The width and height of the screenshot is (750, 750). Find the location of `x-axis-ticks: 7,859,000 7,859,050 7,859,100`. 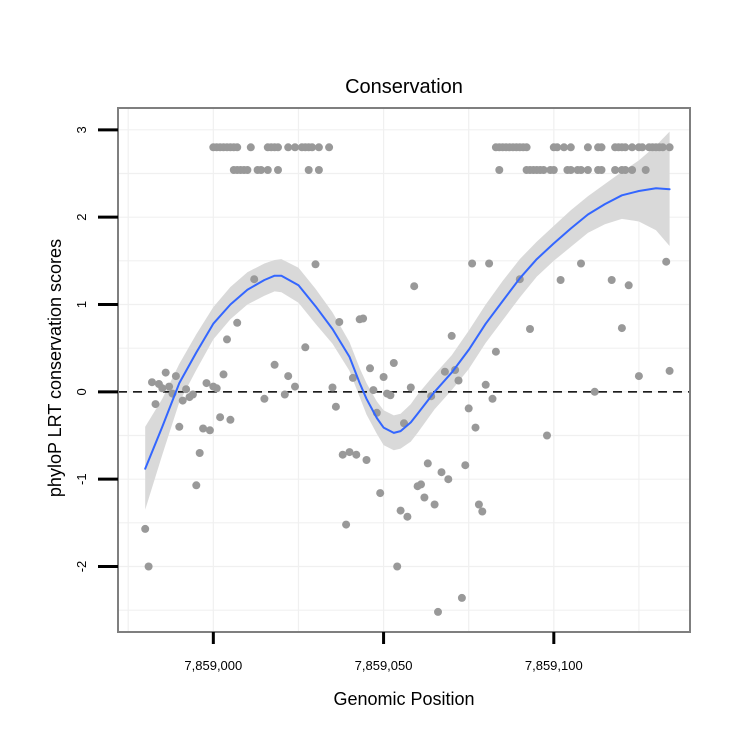

x-axis-ticks: 7,859,000 7,859,050 7,859,100 is located at coordinates (383, 652).